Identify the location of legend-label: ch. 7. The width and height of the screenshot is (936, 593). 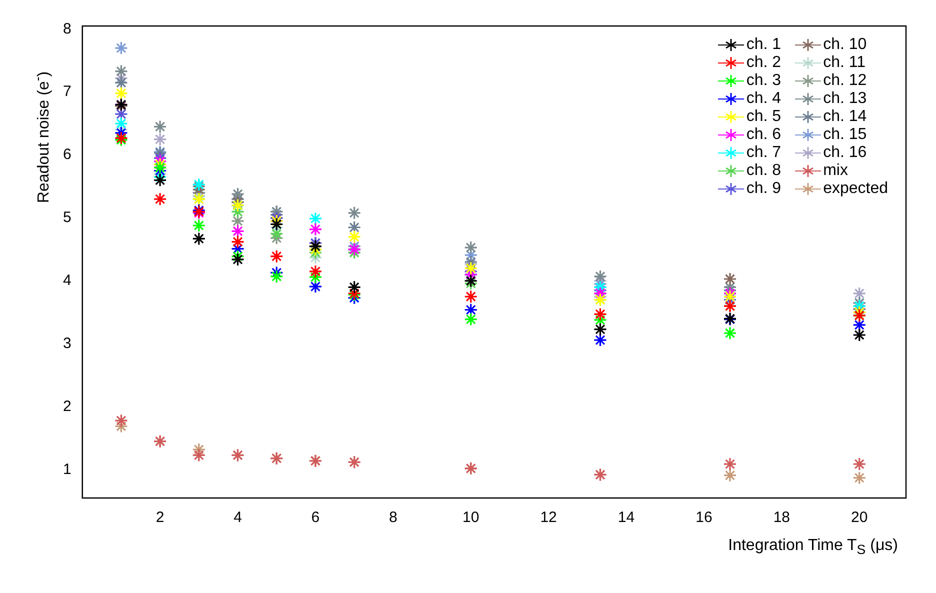
(763, 153).